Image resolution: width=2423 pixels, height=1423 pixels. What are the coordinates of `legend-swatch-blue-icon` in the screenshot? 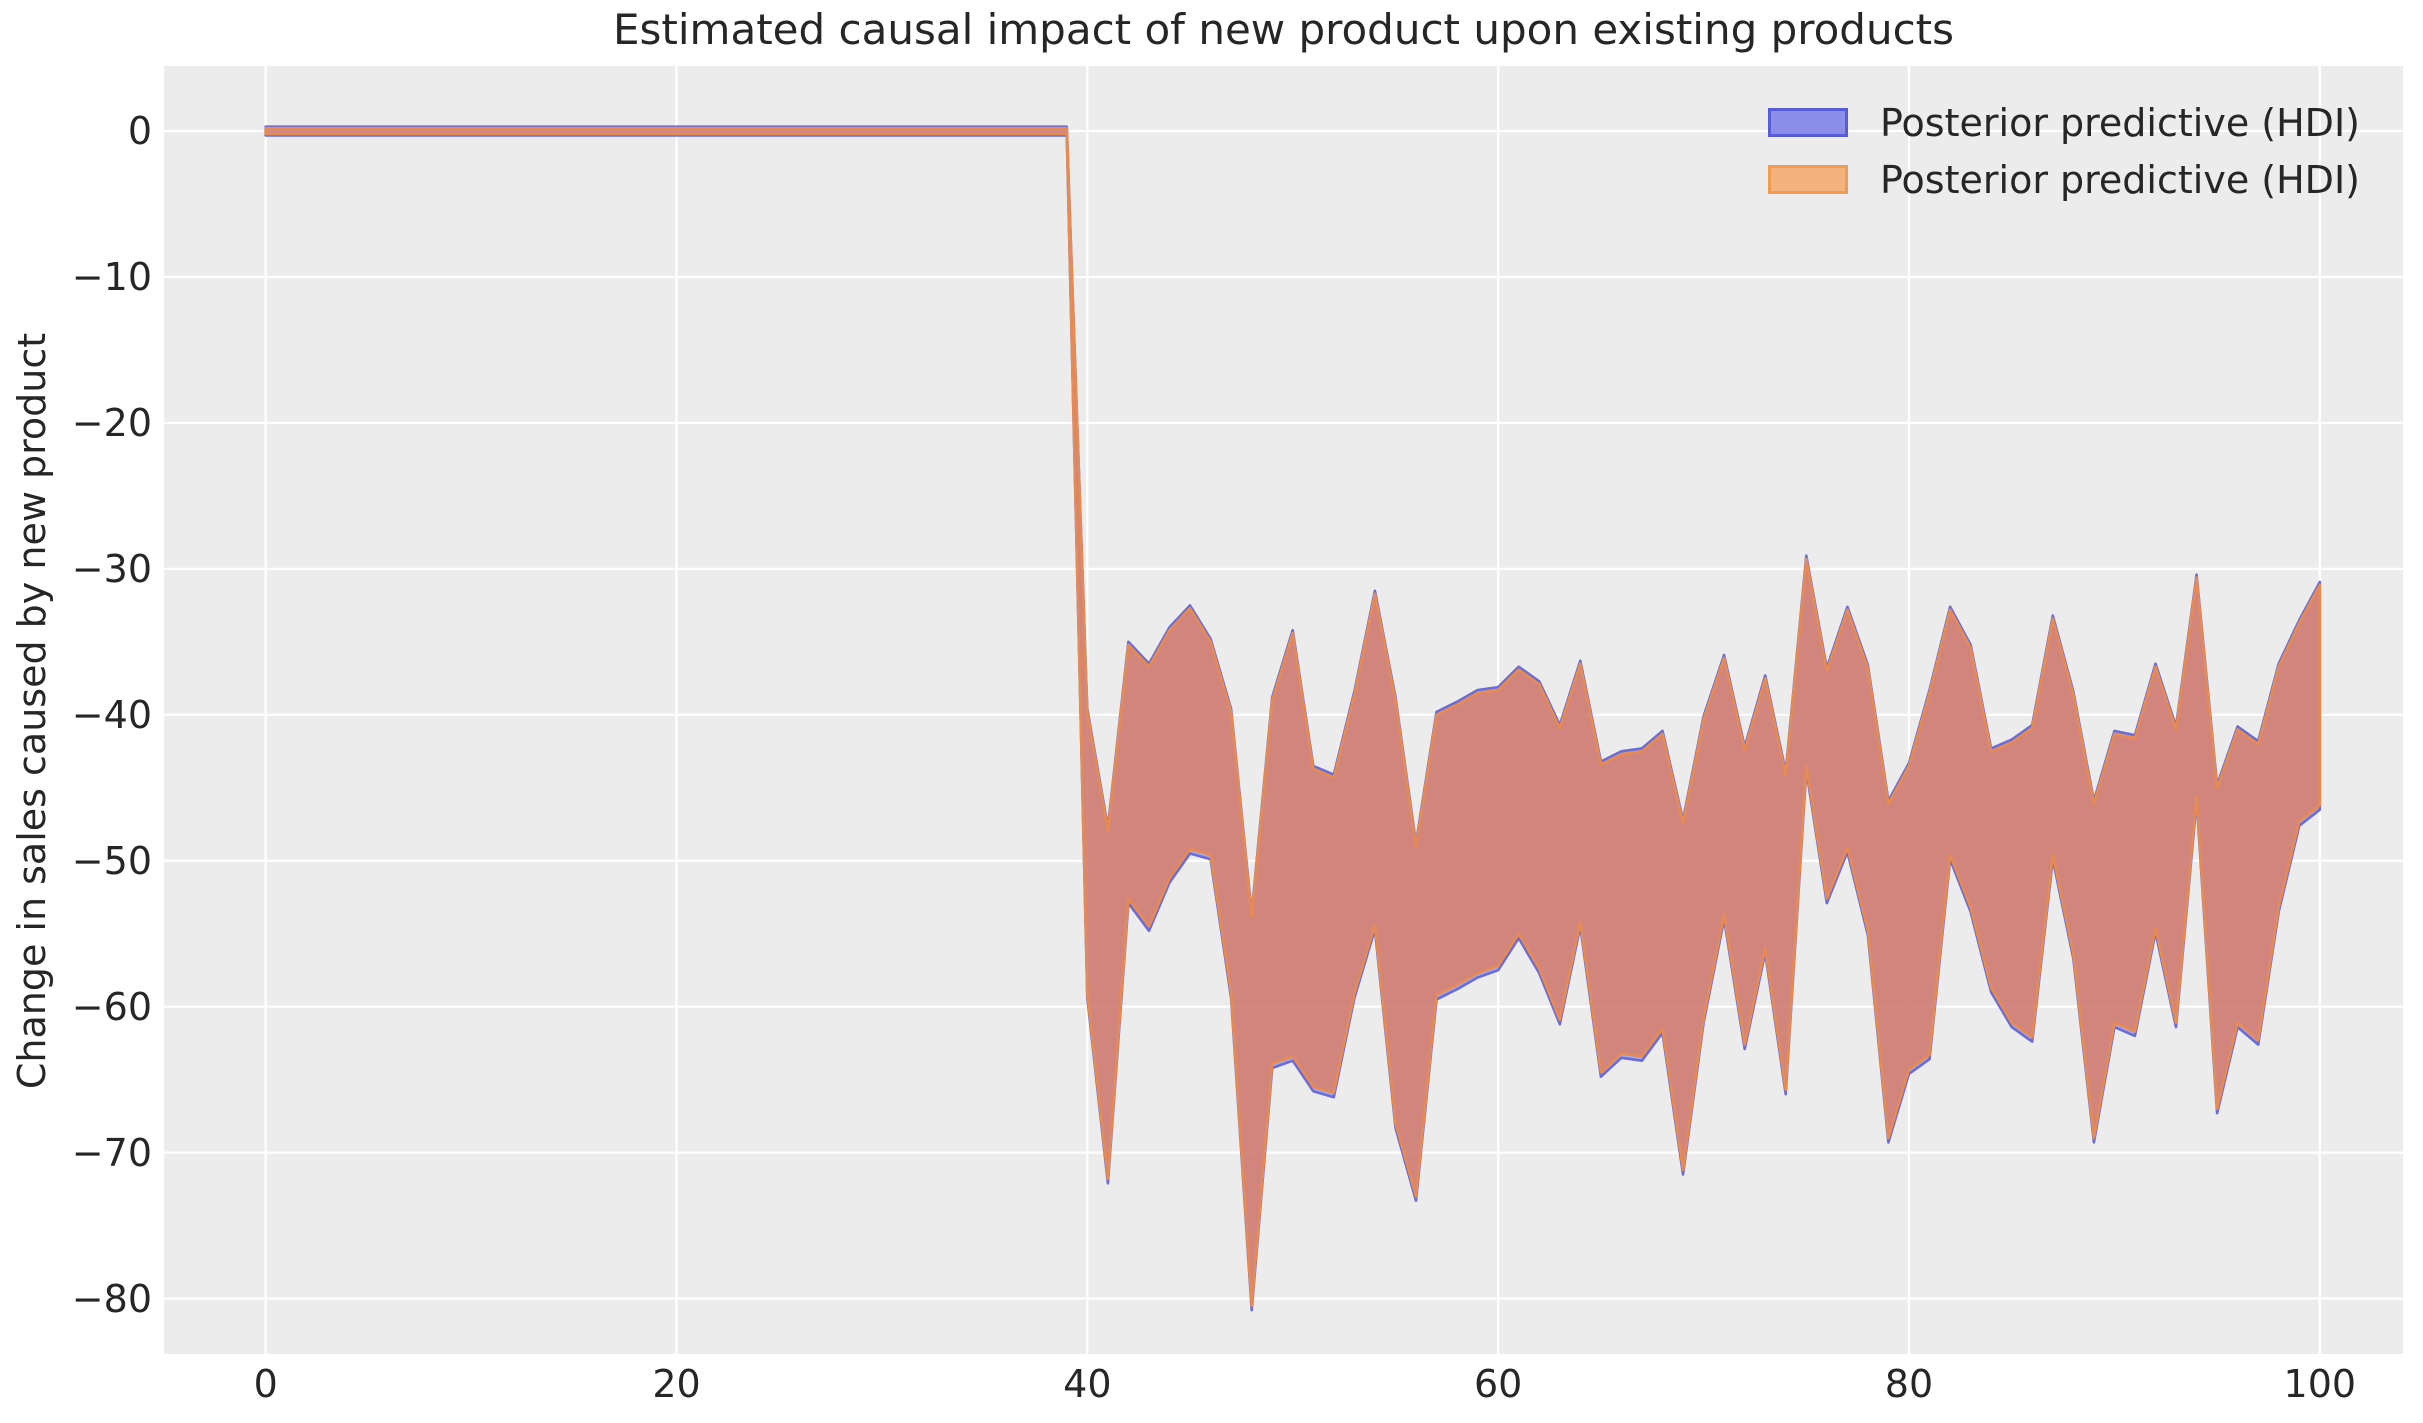 It's located at (1808, 122).